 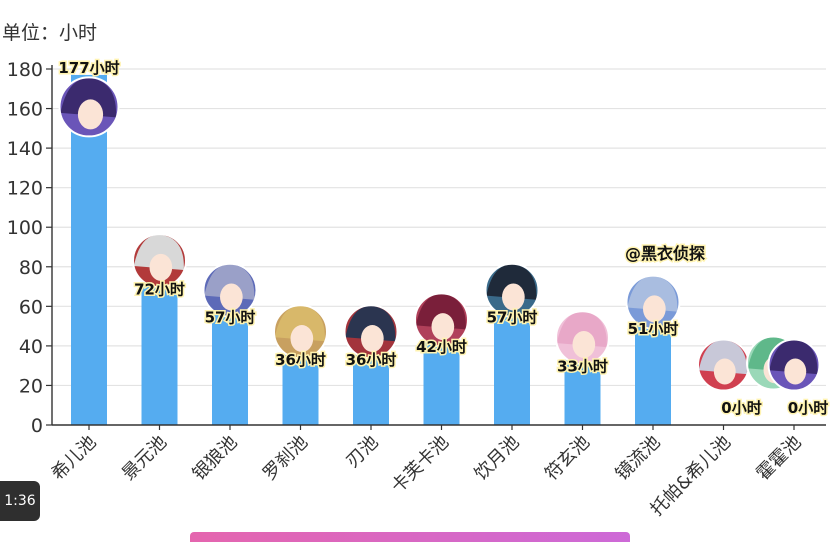 I want to click on x-tick-label: 镜流池, so click(x=638, y=458).